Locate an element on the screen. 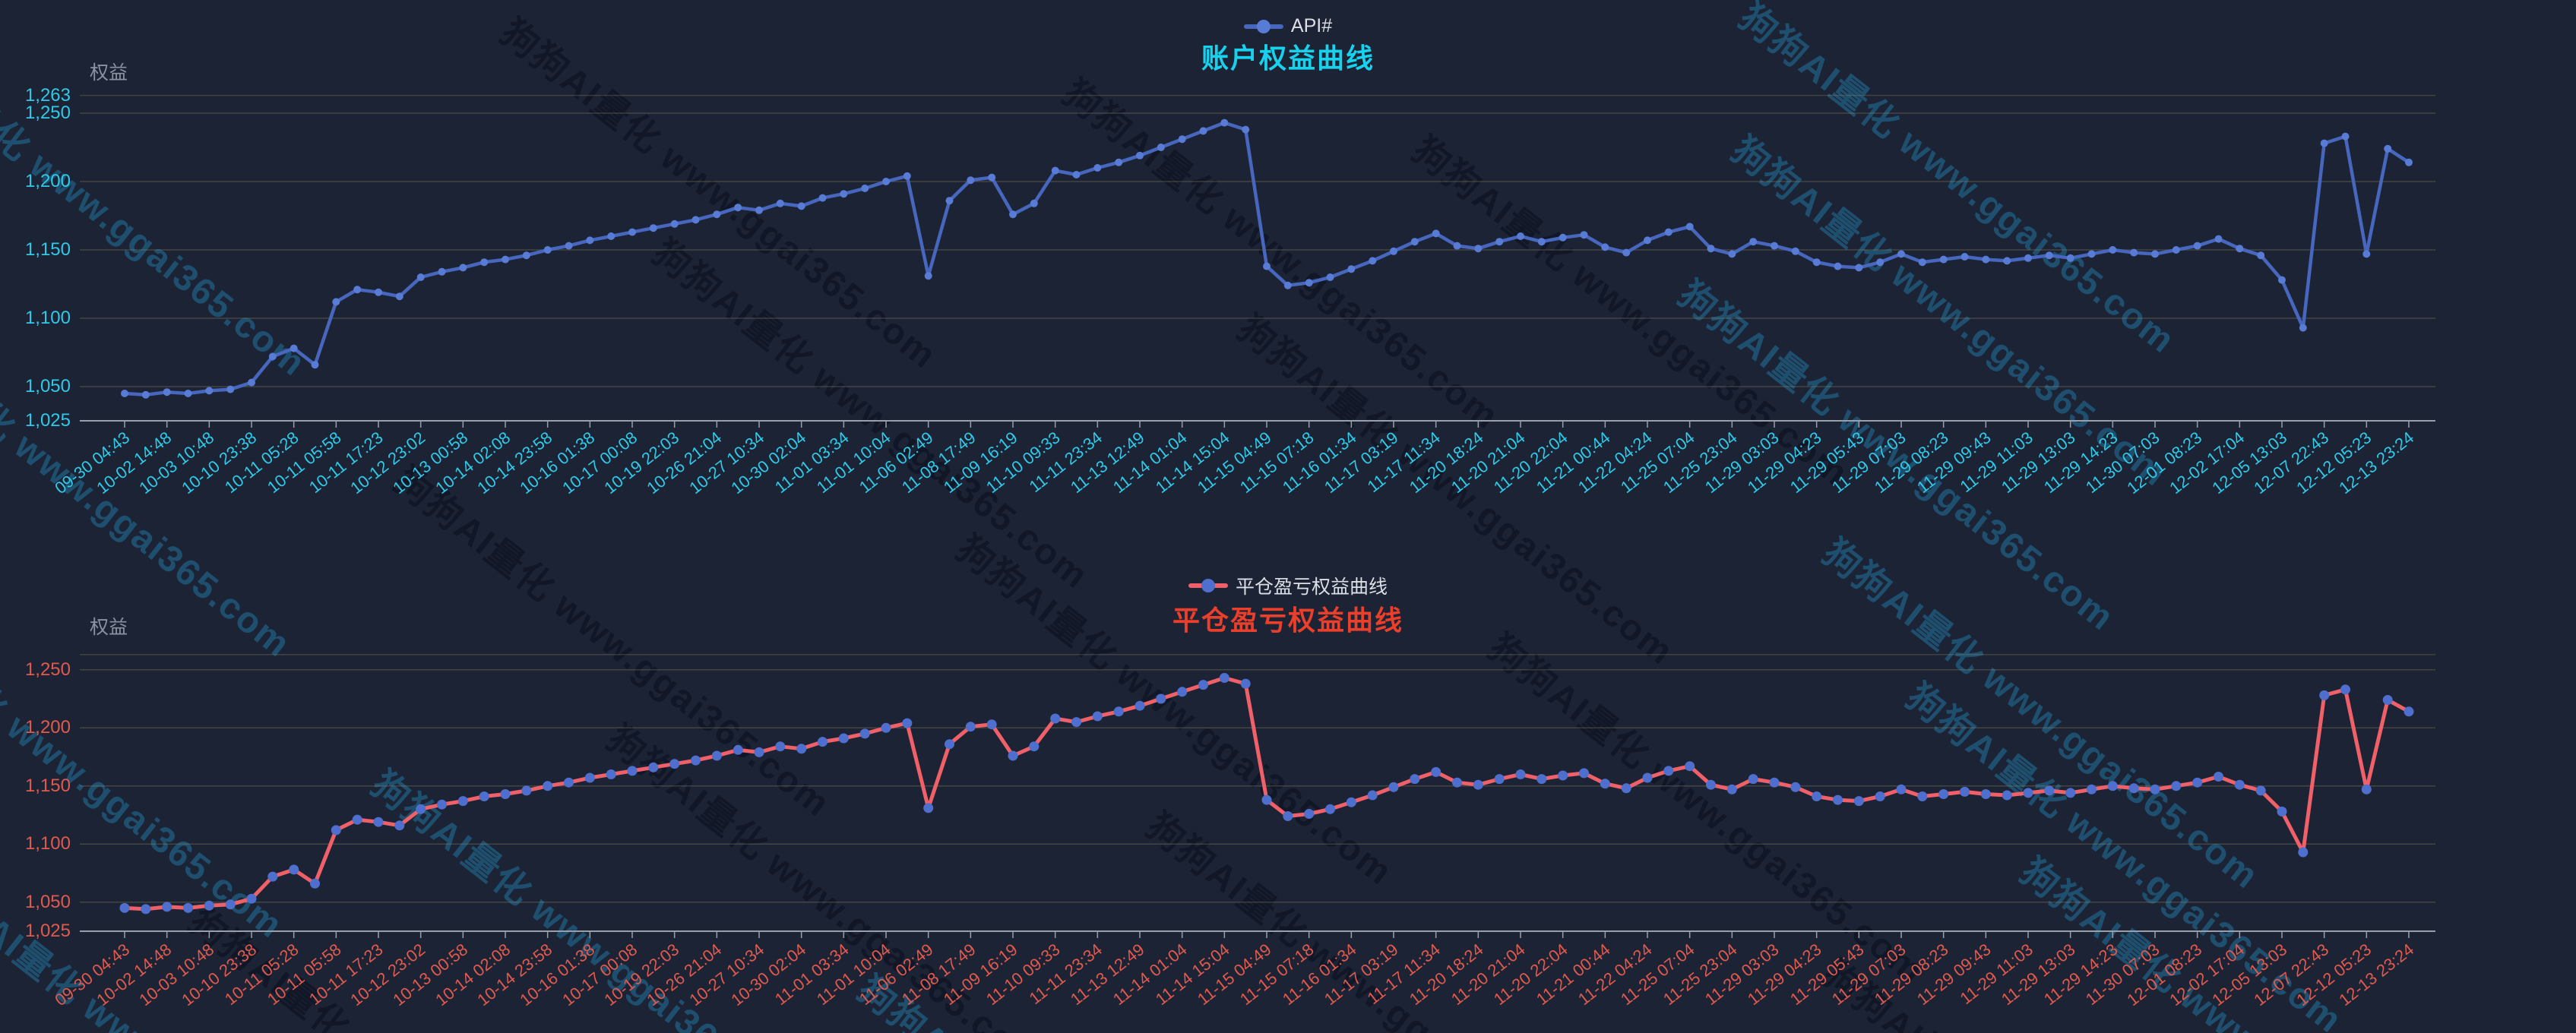 Image resolution: width=2576 pixels, height=1033 pixels. legend-equity-curve: API# is located at coordinates (1287, 26).